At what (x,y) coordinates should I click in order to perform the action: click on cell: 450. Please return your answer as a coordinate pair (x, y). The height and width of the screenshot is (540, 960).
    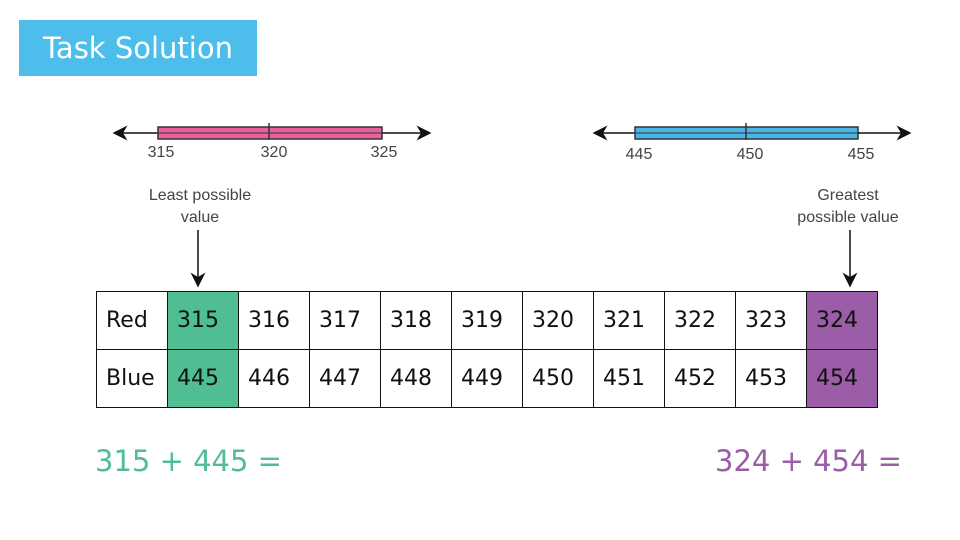
    Looking at the image, I should click on (558, 378).